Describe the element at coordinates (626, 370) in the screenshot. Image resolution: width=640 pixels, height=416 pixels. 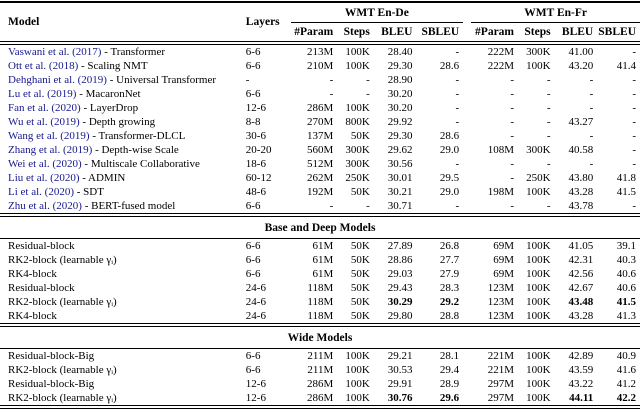
I see `cell-sbleu-enfr: 41.6` at that location.